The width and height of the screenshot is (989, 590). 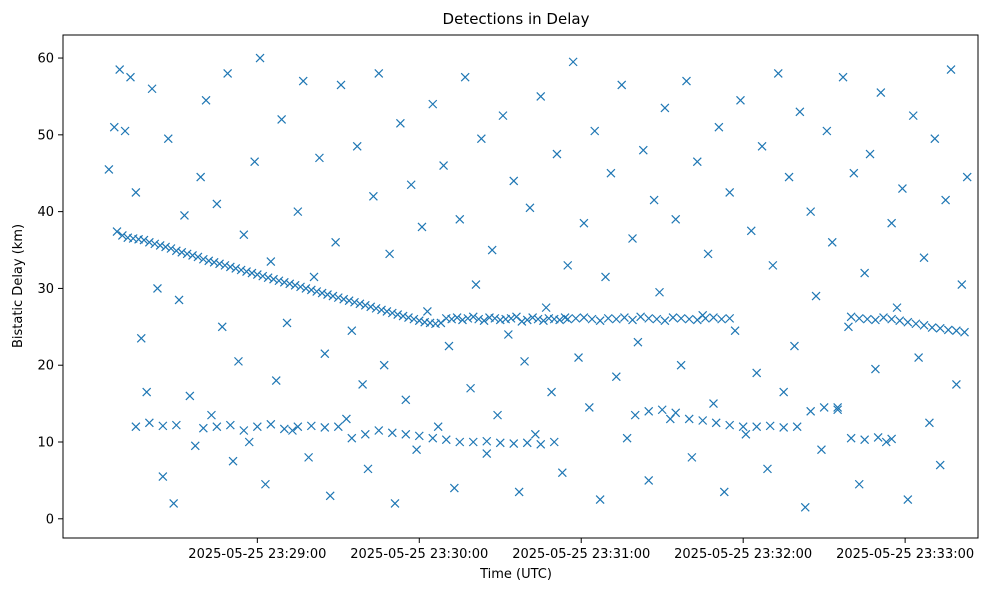 What do you see at coordinates (515, 574) in the screenshot?
I see `x-axis-label: Time (UTC)` at bounding box center [515, 574].